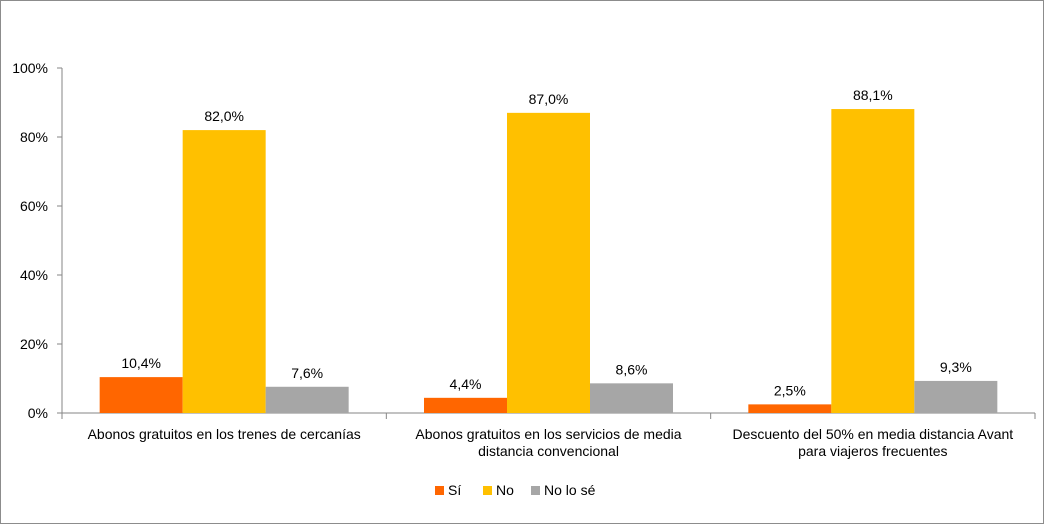  What do you see at coordinates (38, 413) in the screenshot?
I see `y-tick-label: 0%` at bounding box center [38, 413].